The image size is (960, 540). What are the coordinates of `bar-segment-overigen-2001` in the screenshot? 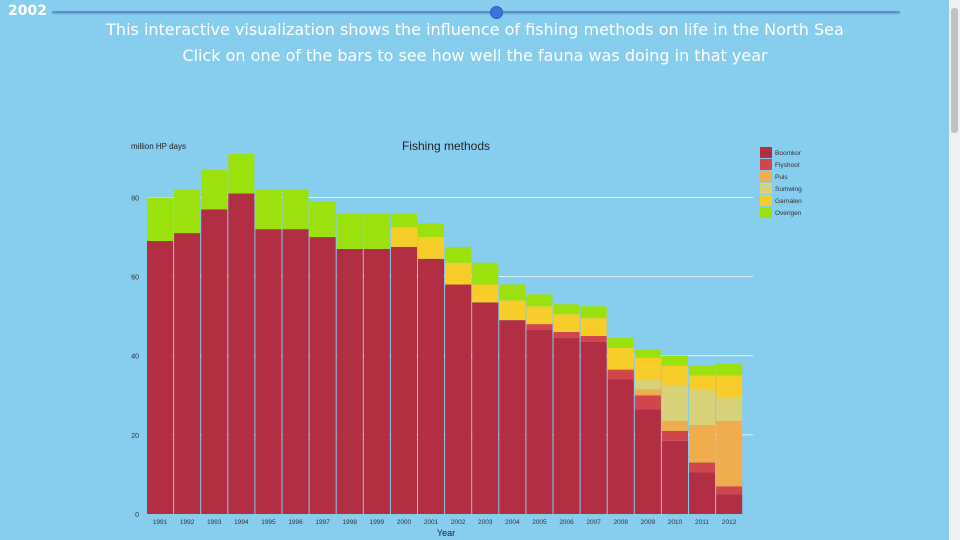 It's located at (431, 230).